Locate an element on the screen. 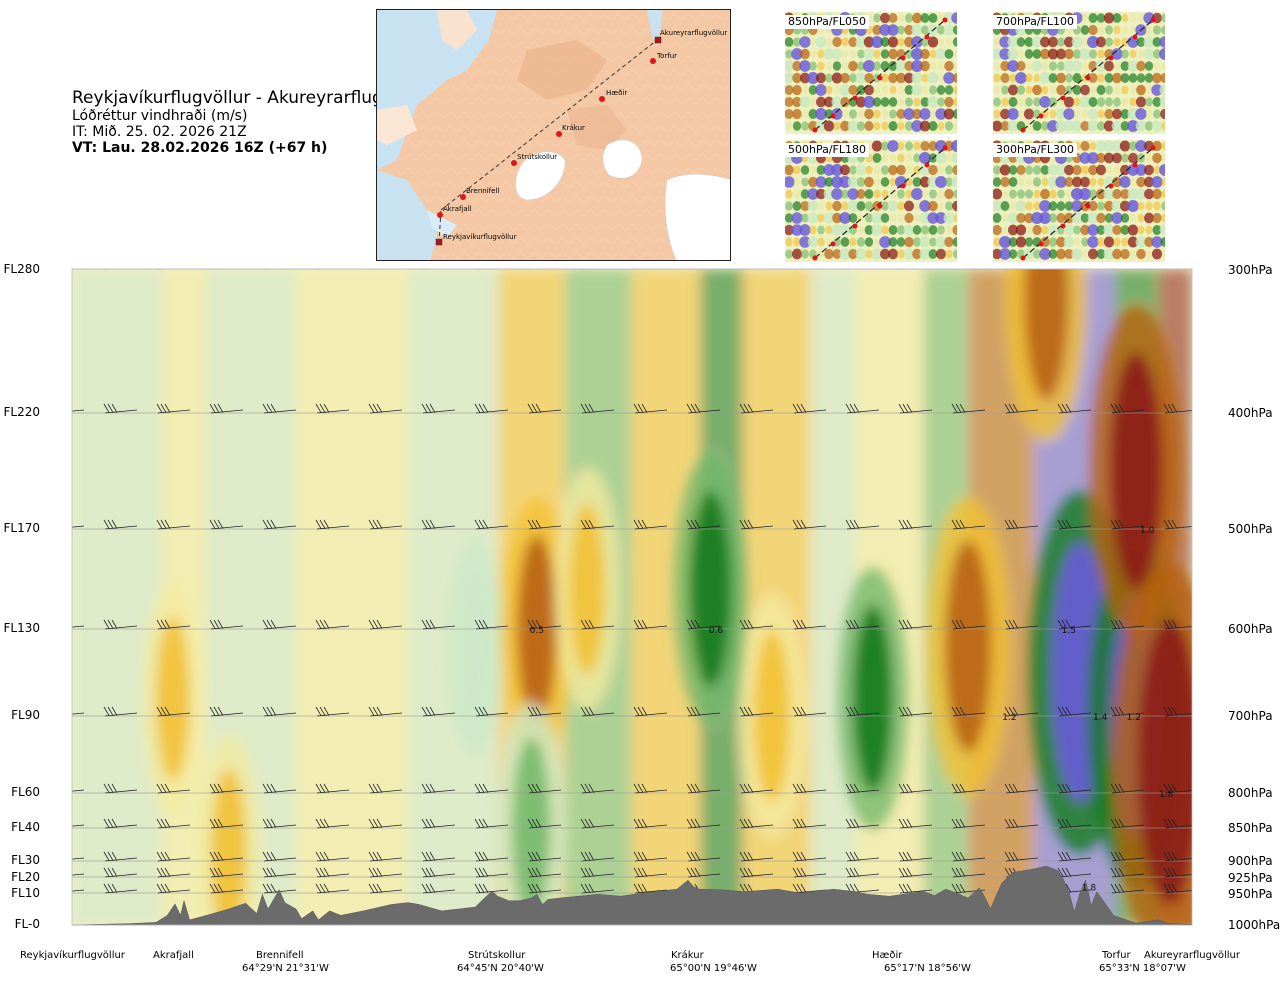 Image resolution: width=1280 pixels, height=981 pixels. level-map-850: 850hPa/FL050 is located at coordinates (871, 73).